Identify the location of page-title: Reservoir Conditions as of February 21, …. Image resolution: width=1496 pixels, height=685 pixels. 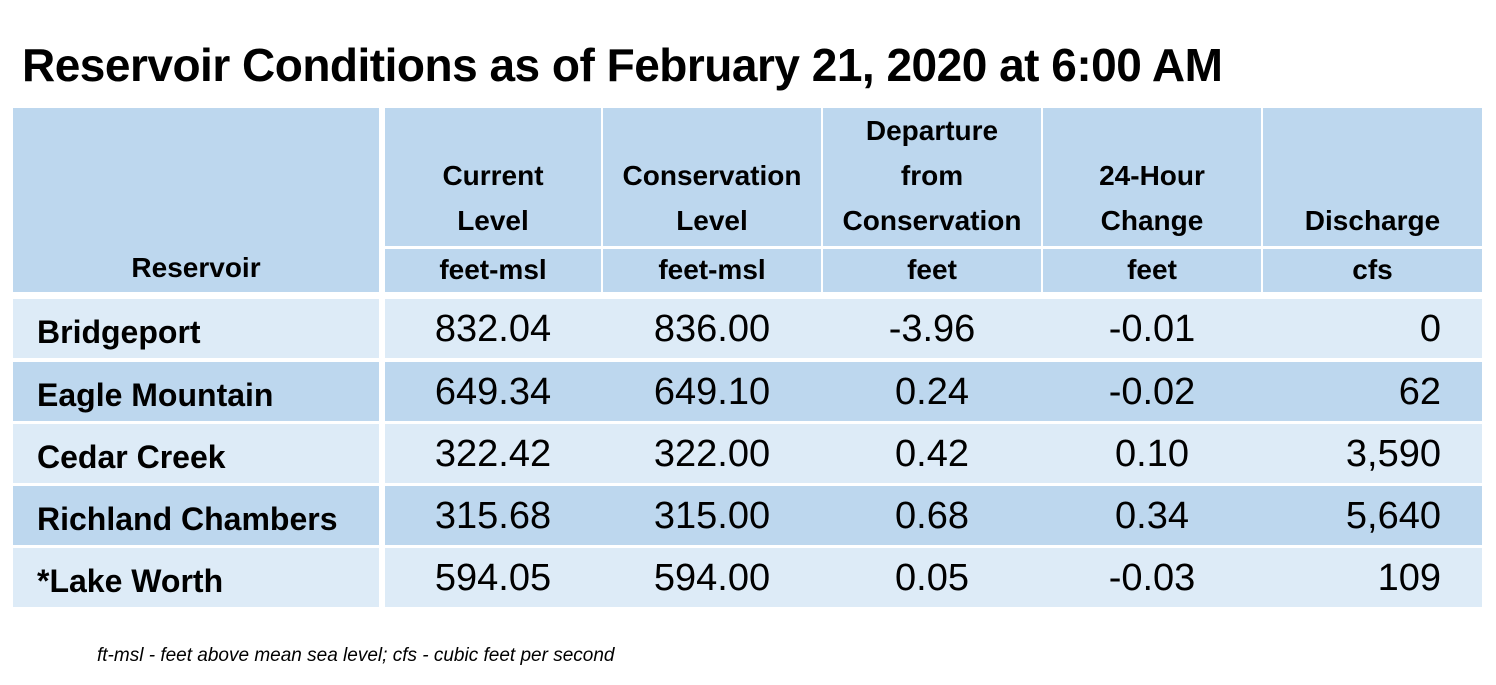
(622, 65).